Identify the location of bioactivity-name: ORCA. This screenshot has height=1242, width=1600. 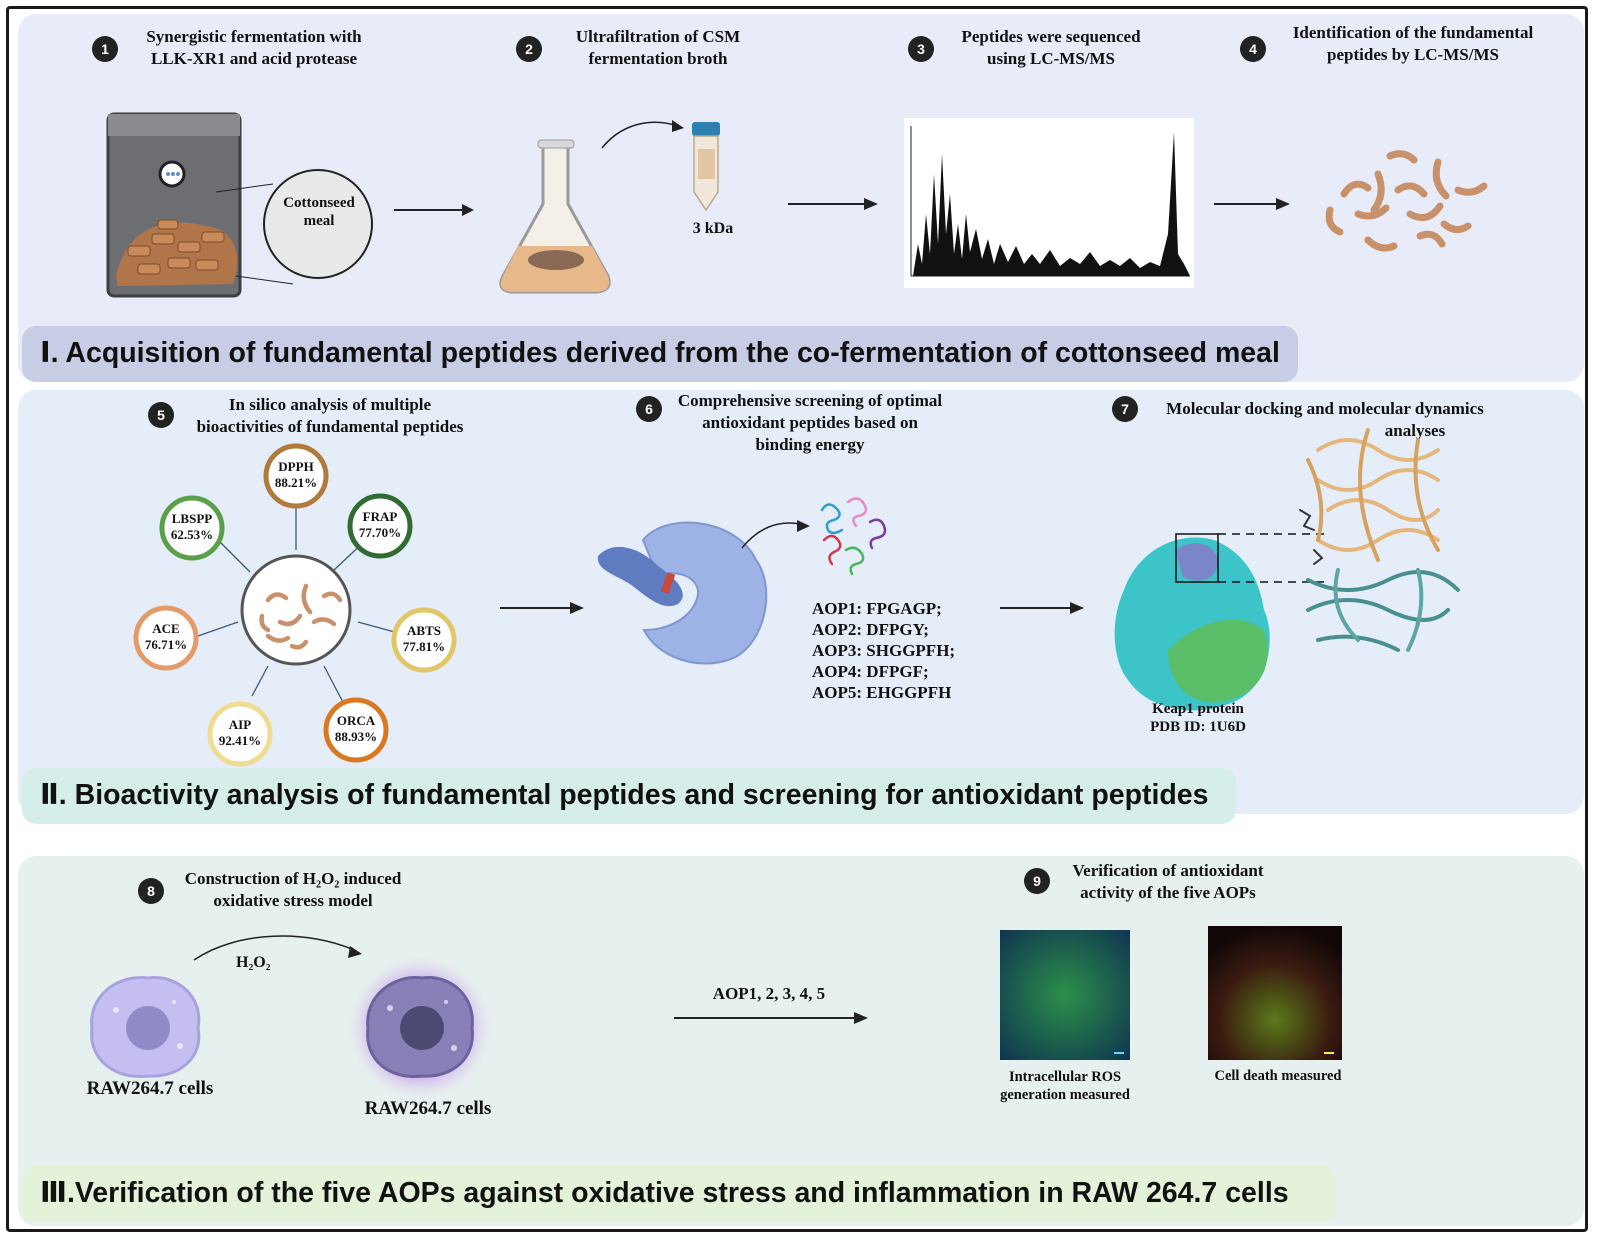
(356, 720).